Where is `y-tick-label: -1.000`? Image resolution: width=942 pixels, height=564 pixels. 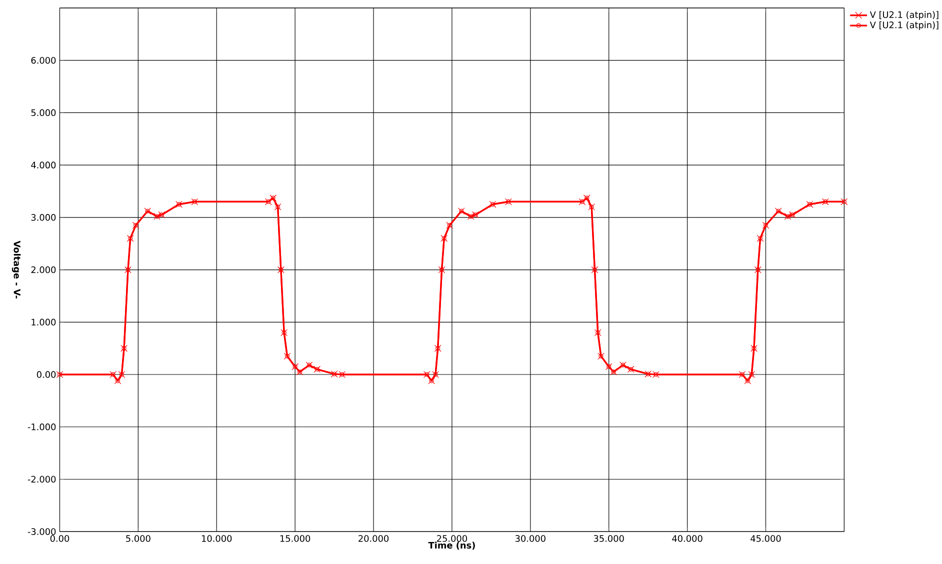 y-tick-label: -1.000 is located at coordinates (42, 426).